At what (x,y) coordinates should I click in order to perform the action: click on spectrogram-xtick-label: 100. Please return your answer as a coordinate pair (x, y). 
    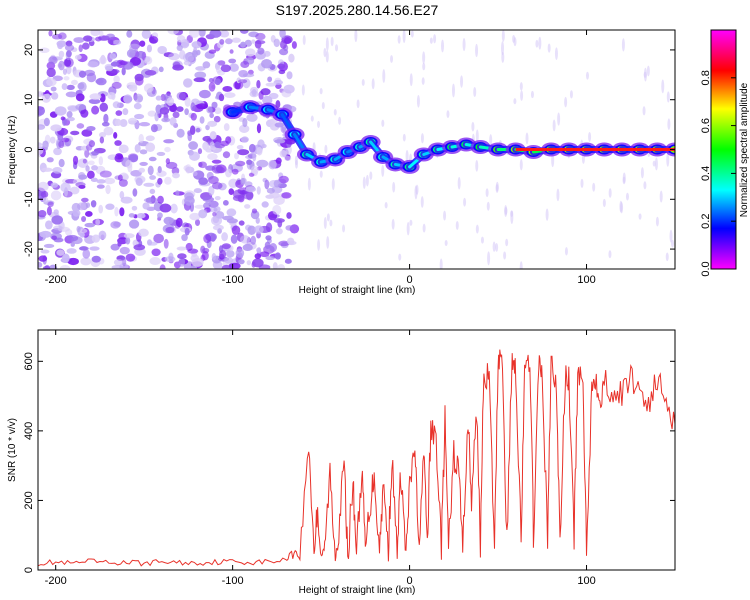
    Looking at the image, I should click on (586, 280).